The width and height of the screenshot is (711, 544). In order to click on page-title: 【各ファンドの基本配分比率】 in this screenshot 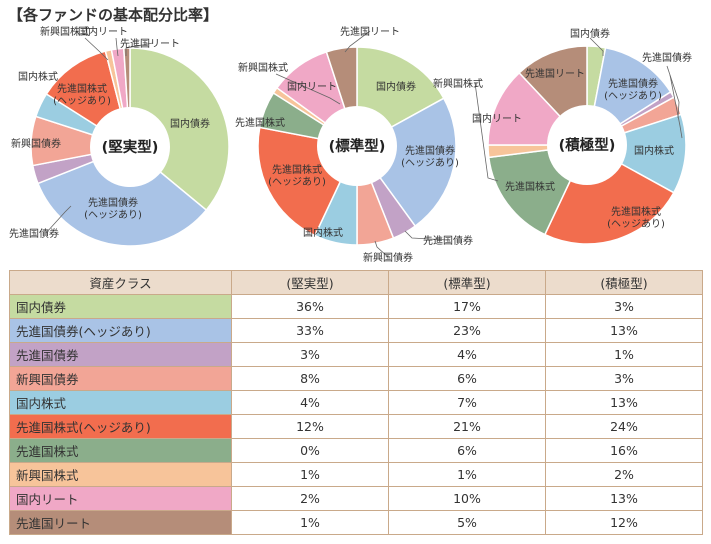, I will do `click(113, 15)`.